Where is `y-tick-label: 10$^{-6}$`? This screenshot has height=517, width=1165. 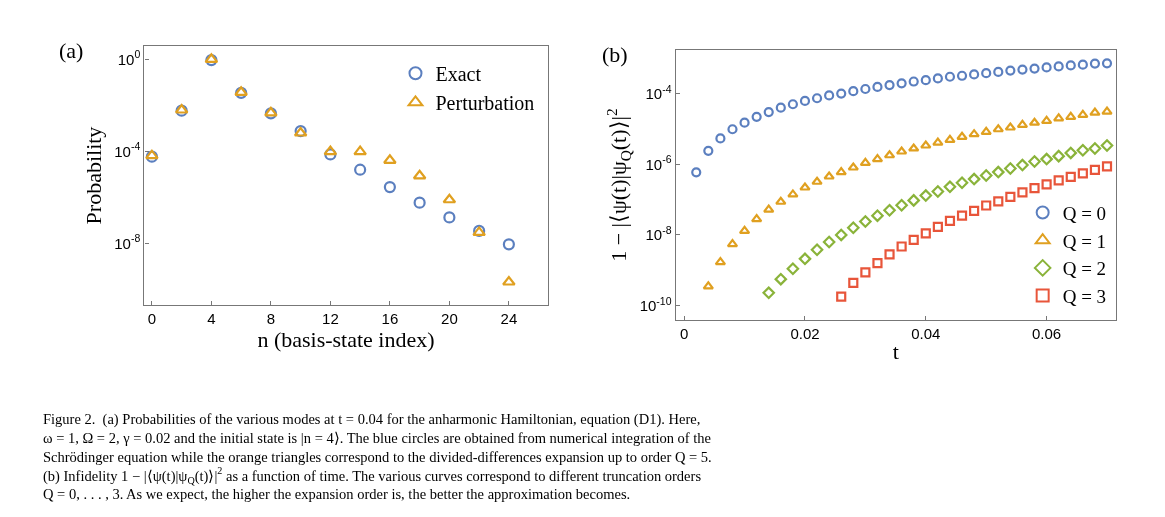 y-tick-label: 10$^{-6}$ is located at coordinates (658, 163).